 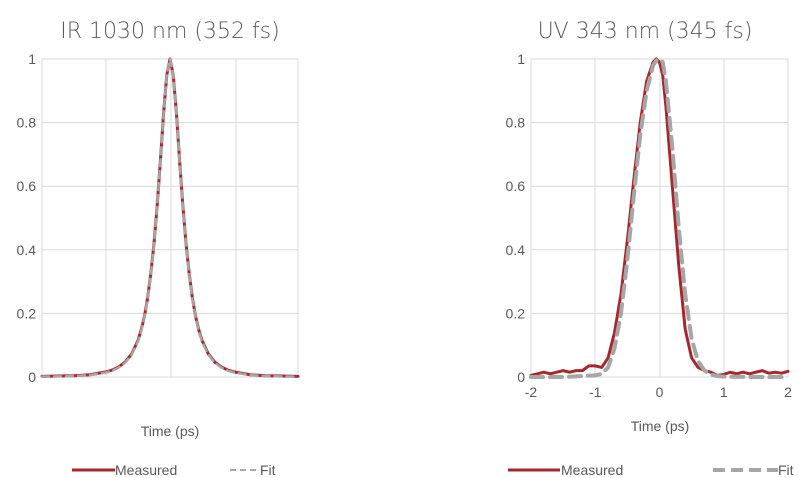 What do you see at coordinates (146, 470) in the screenshot?
I see `chart-ir-legend-measured-label: Measured` at bounding box center [146, 470].